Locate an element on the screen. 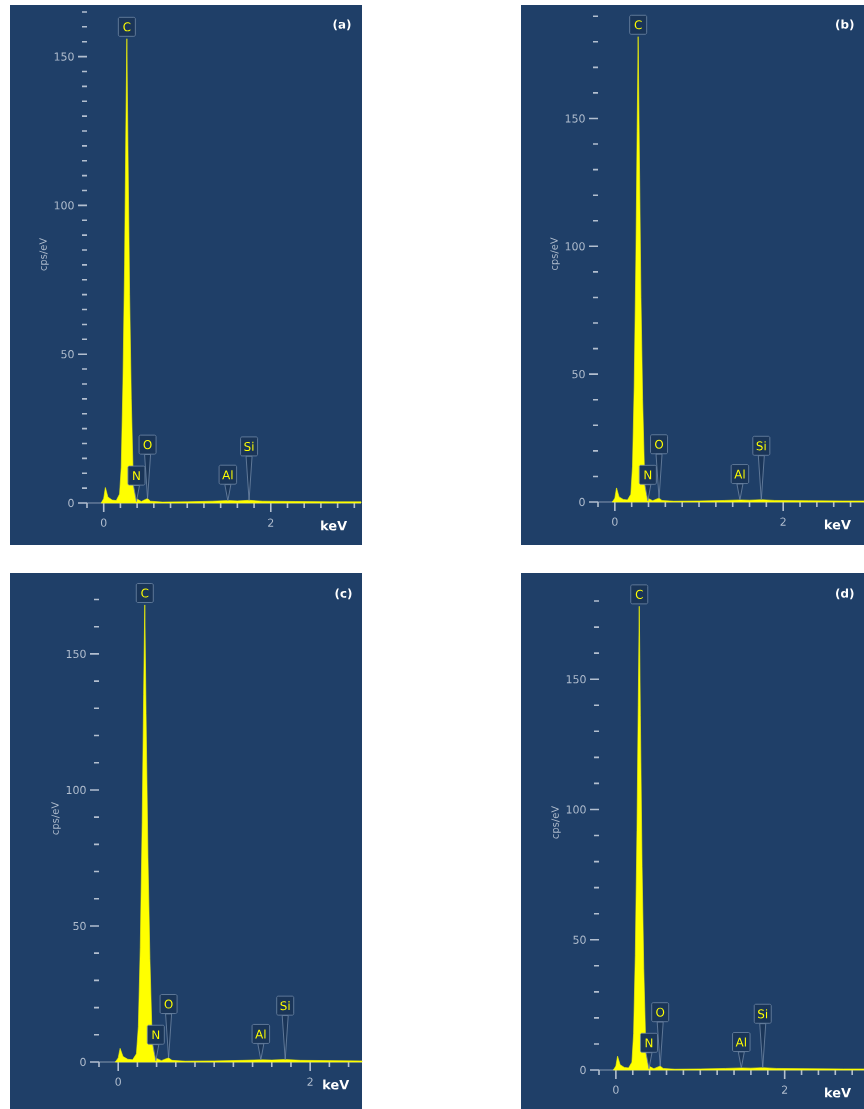 This screenshot has height=1109, width=864. text: (c) is located at coordinates (343, 594).